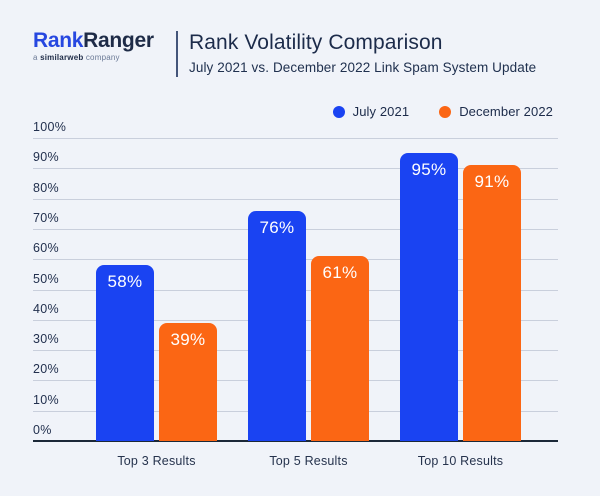 Image resolution: width=600 pixels, height=496 pixels. Describe the element at coordinates (492, 182) in the screenshot. I see `bar-value-label: 91%` at that location.